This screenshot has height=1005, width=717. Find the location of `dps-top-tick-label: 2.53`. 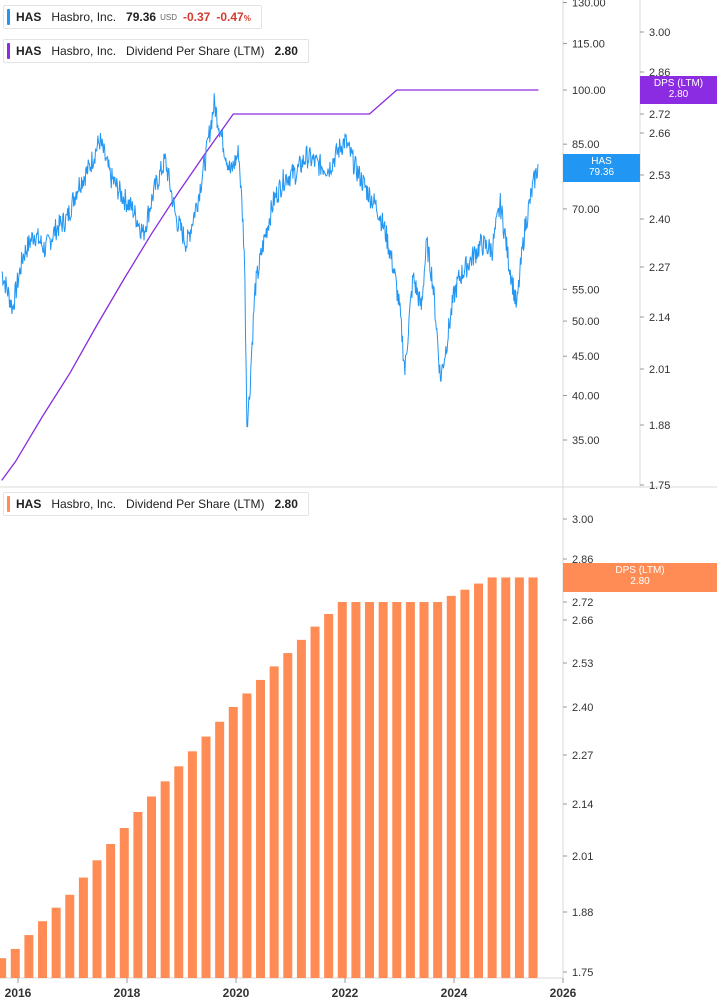

dps-top-tick-label: 2.53 is located at coordinates (659, 176).